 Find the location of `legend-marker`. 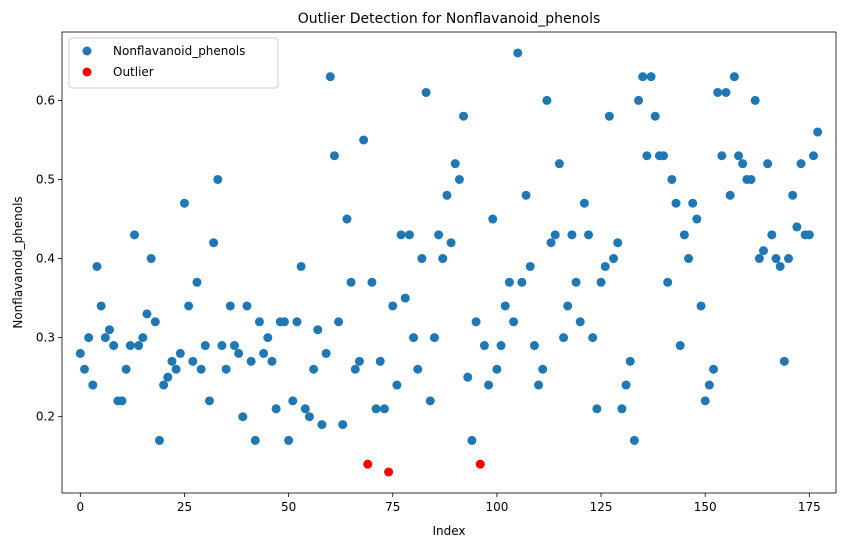

legend-marker is located at coordinates (87, 72).